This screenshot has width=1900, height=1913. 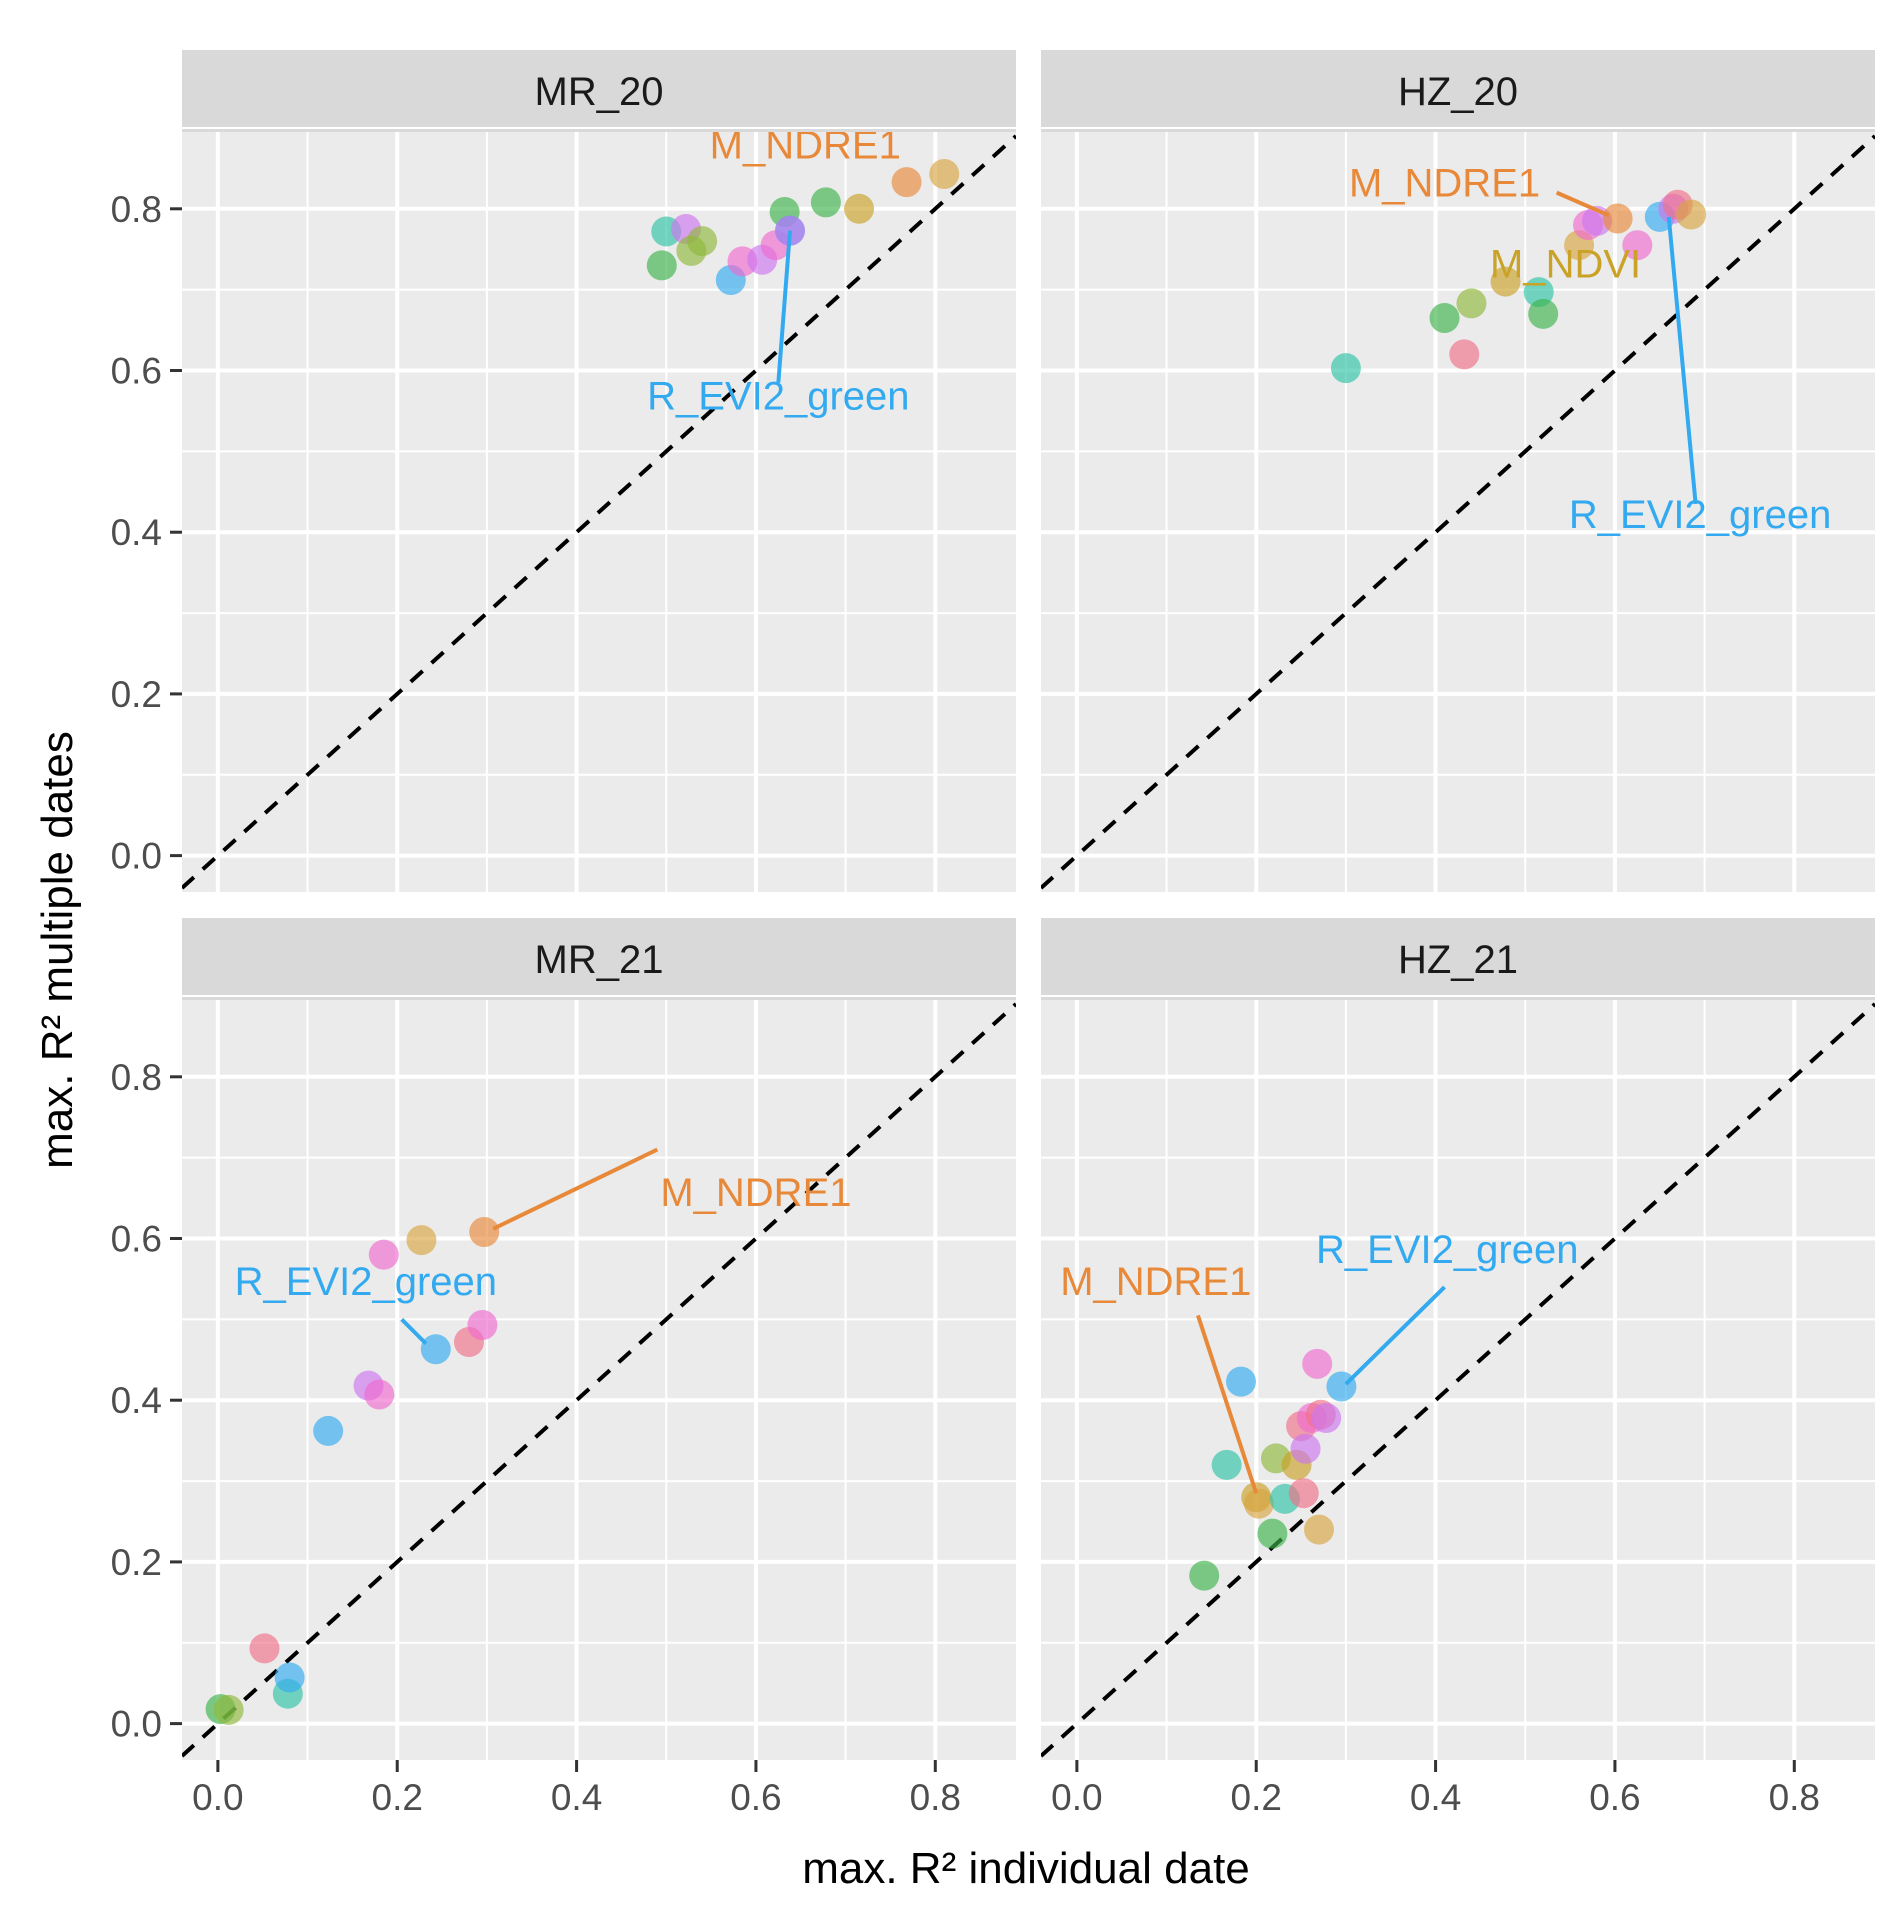 I want to click on panel-title: HZ_20, so click(x=1458, y=92).